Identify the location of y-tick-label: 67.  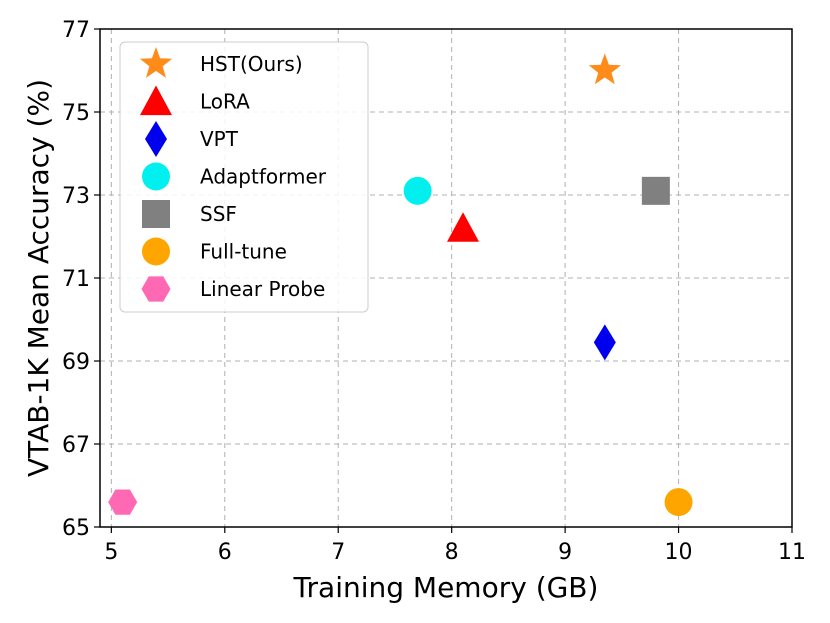
(76, 445).